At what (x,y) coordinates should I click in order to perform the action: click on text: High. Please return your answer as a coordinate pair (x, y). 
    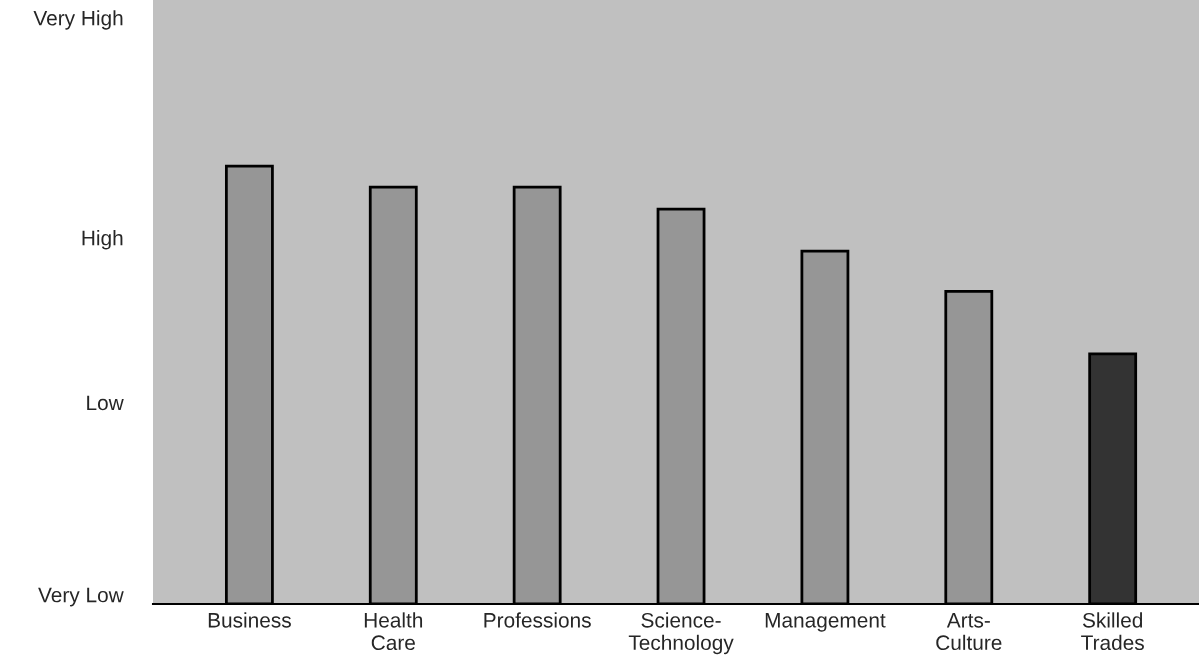
    Looking at the image, I should click on (102, 240).